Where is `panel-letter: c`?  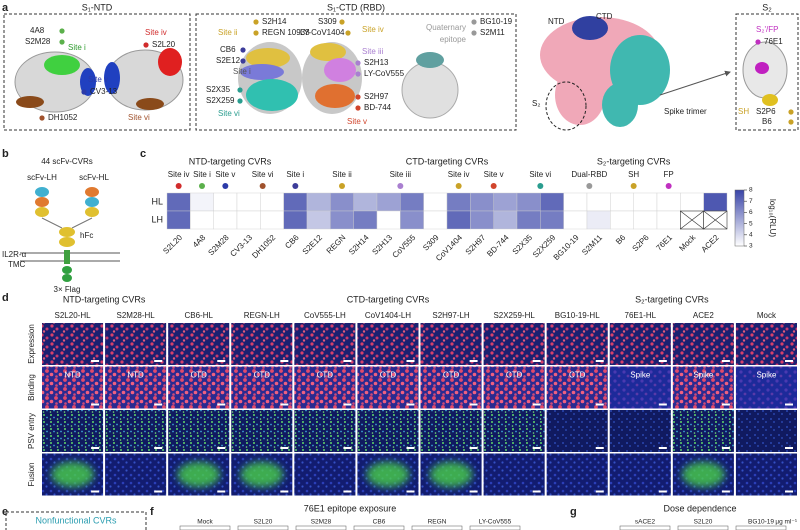 panel-letter: c is located at coordinates (143, 154).